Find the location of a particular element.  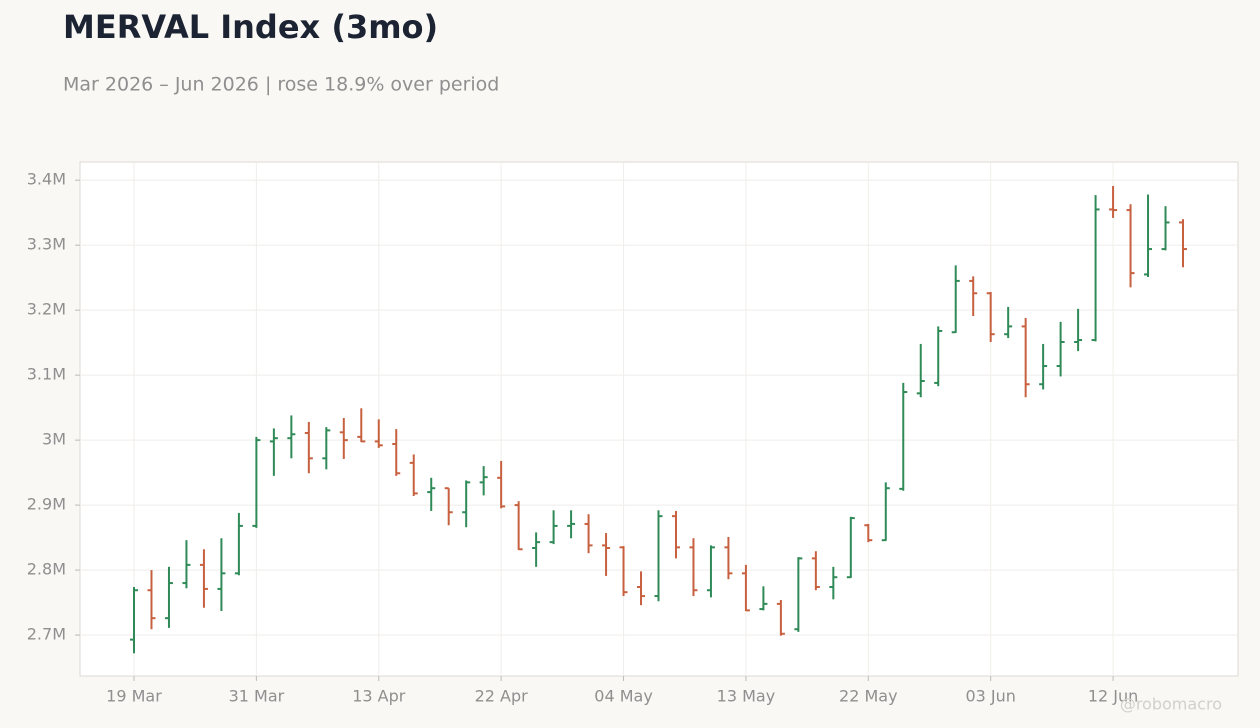

y-tick-label: 2.7M is located at coordinates (46, 634).